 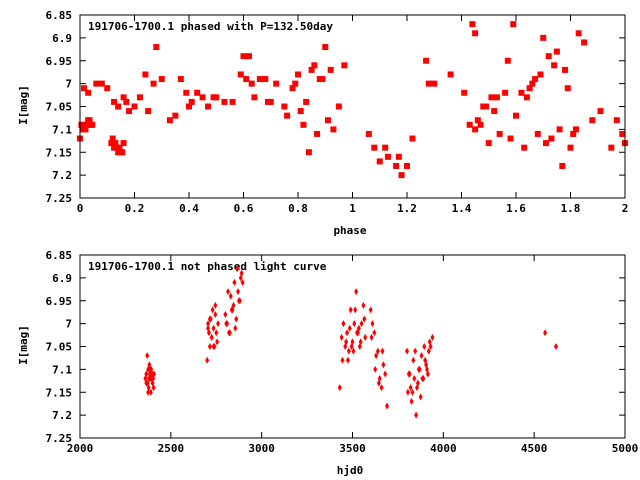 What do you see at coordinates (80, 448) in the screenshot?
I see `x-tick-label: 2000` at bounding box center [80, 448].